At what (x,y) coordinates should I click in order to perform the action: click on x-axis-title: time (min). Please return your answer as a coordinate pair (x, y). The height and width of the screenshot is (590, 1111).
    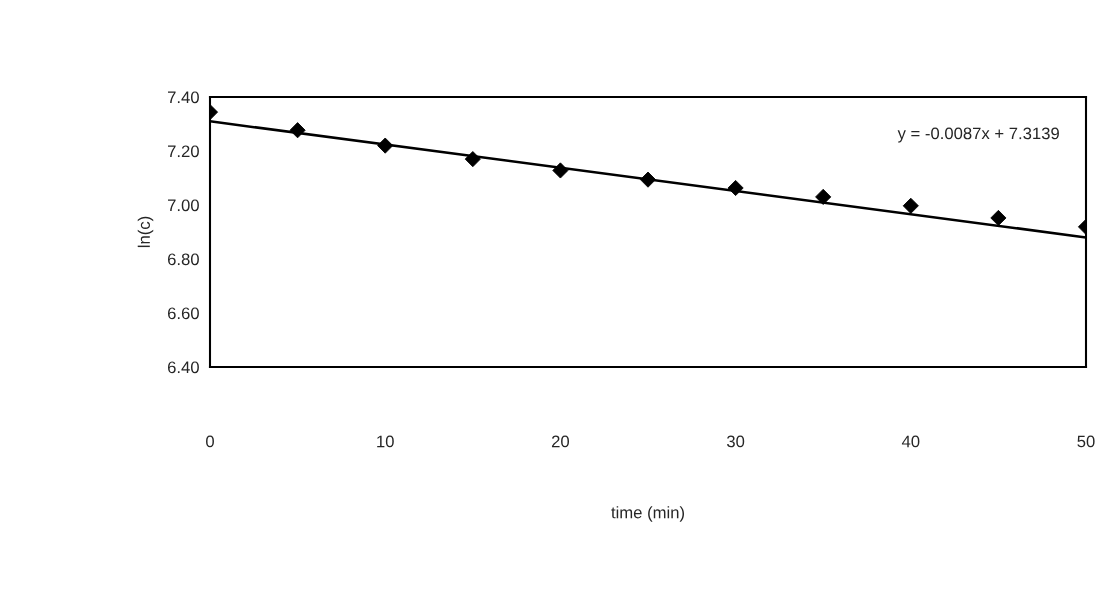
    Looking at the image, I should click on (647, 514).